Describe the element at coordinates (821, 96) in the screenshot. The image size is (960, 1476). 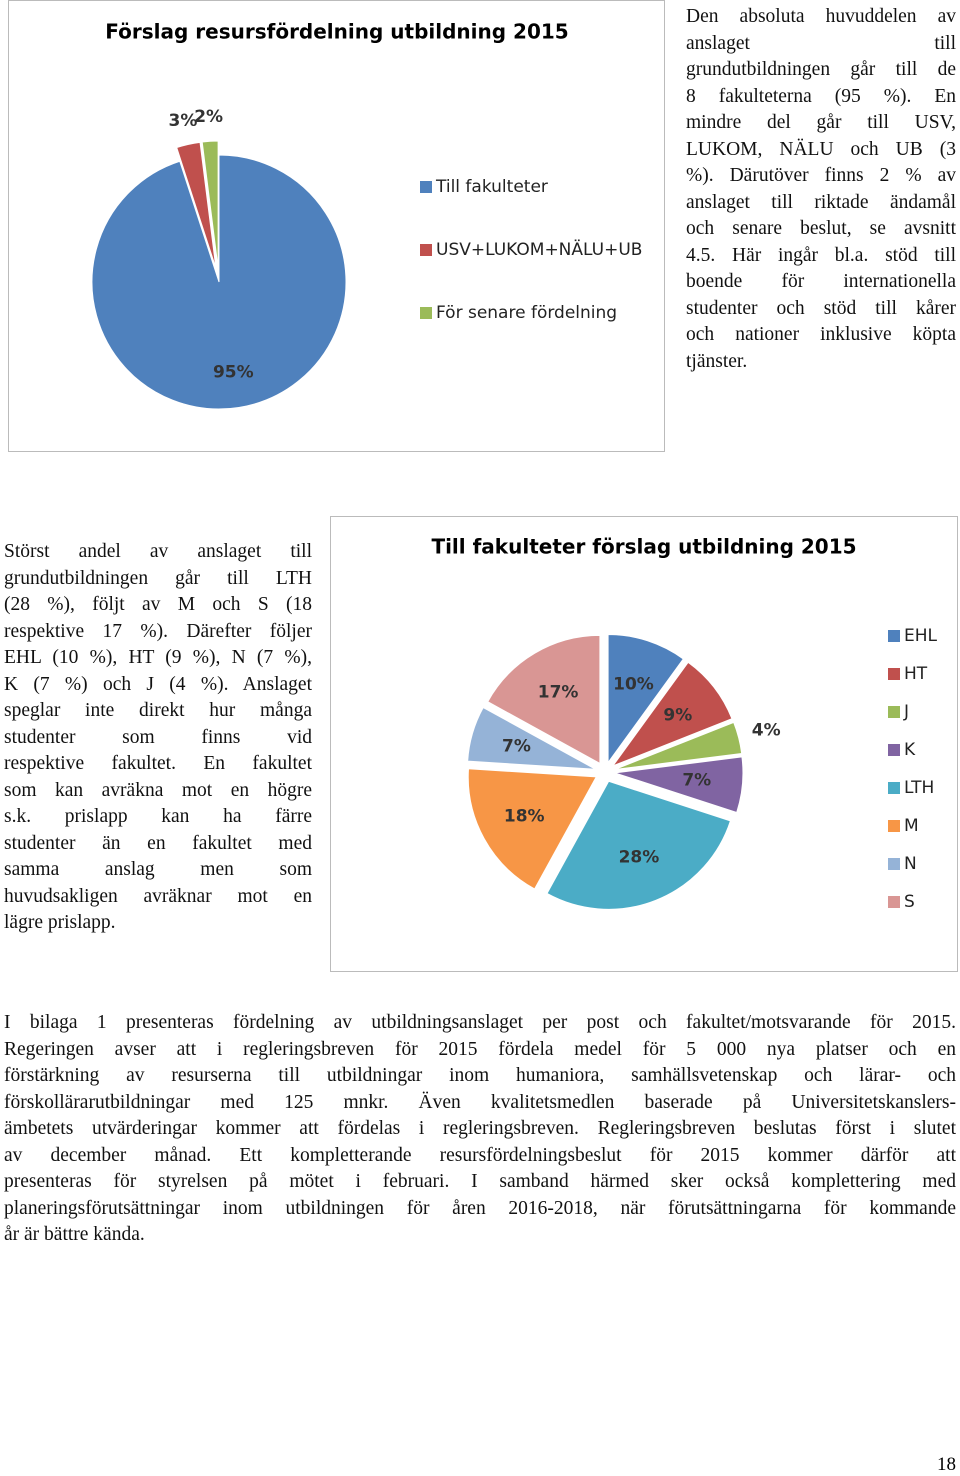
I see `text-line: 8 fakulteterna (95 %). En` at that location.